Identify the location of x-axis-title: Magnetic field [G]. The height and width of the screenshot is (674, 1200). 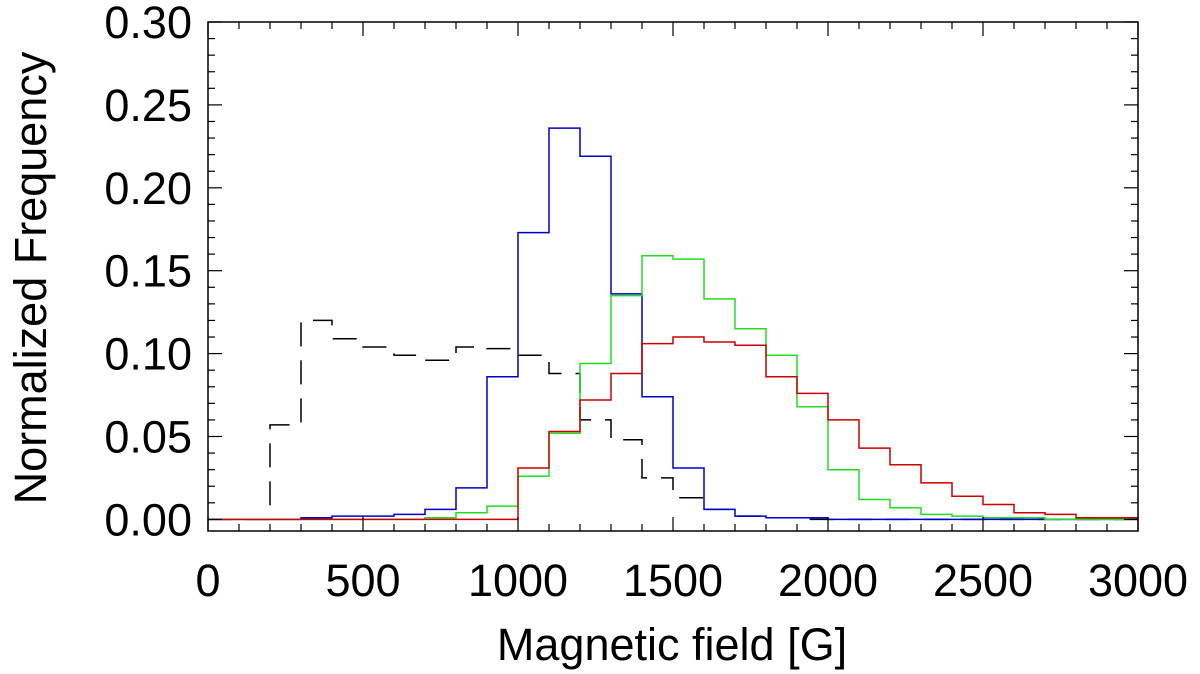
(672, 644).